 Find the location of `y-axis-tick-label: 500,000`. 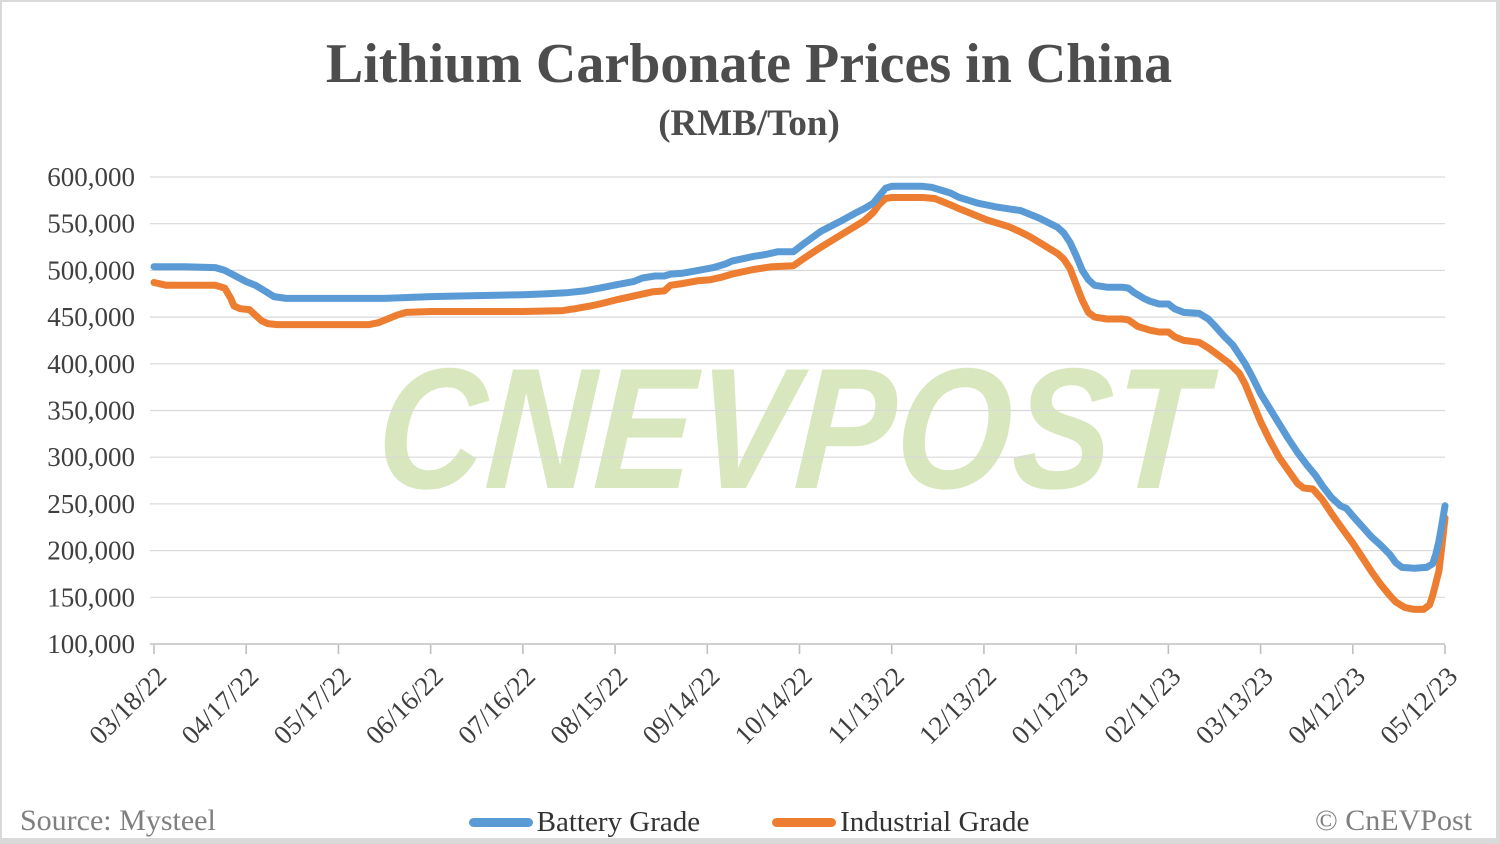

y-axis-tick-label: 500,000 is located at coordinates (91, 270).